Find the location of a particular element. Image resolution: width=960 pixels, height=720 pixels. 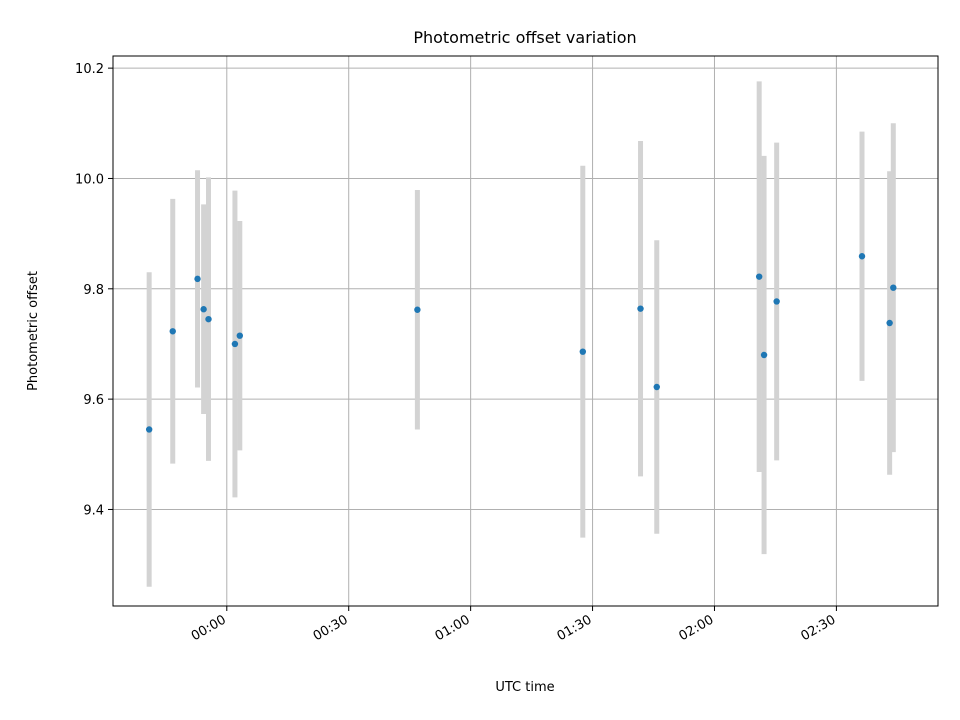

y-tick-label: 9.6 is located at coordinates (93, 400).